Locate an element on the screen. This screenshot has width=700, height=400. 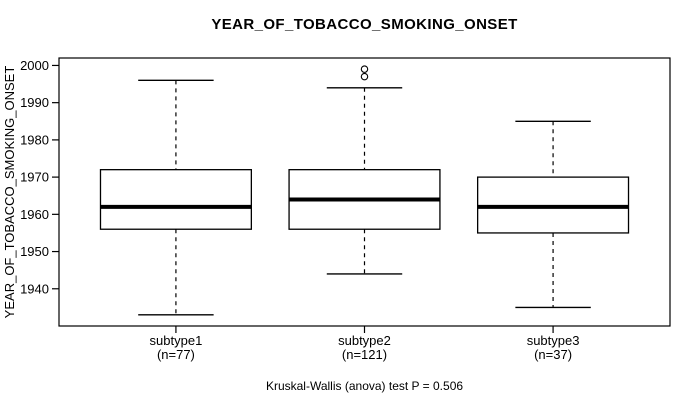
x-count-label: (n=121) is located at coordinates (364, 354).